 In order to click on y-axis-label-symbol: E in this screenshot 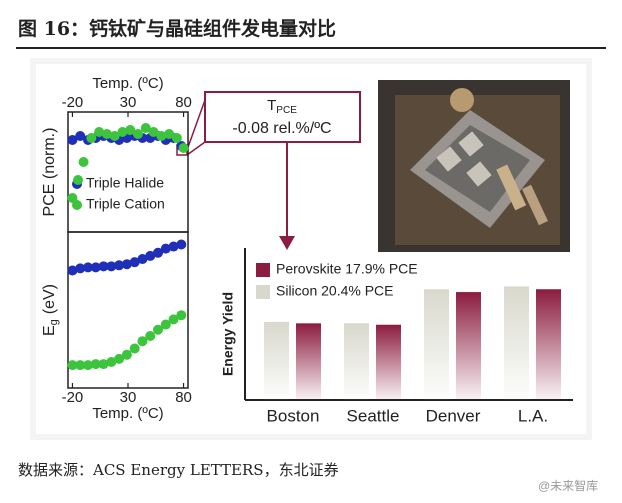, I will do `click(49, 330)`.